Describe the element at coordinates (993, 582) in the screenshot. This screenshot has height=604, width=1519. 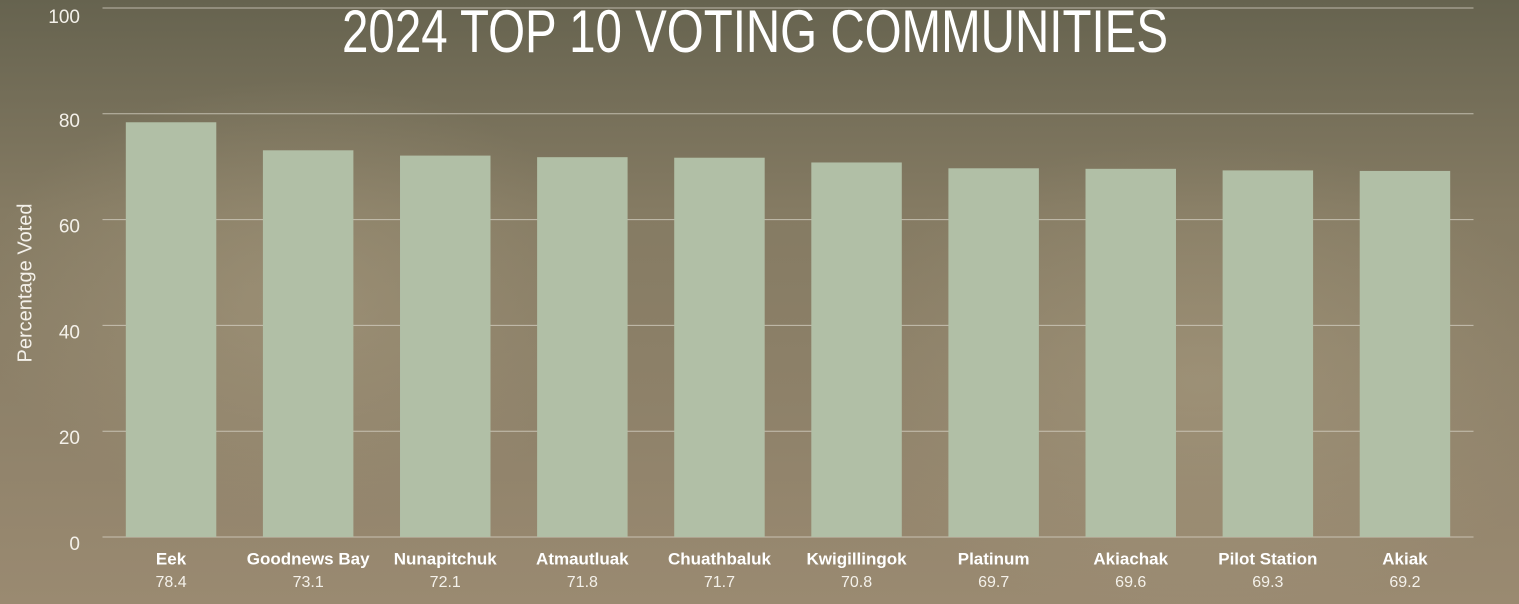
I see `data-label: 69.7` at that location.